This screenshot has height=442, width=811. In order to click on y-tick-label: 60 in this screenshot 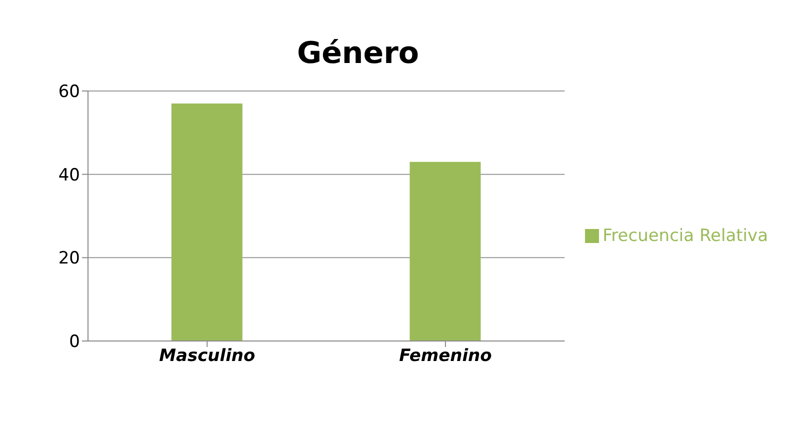, I will do `click(69, 92)`.